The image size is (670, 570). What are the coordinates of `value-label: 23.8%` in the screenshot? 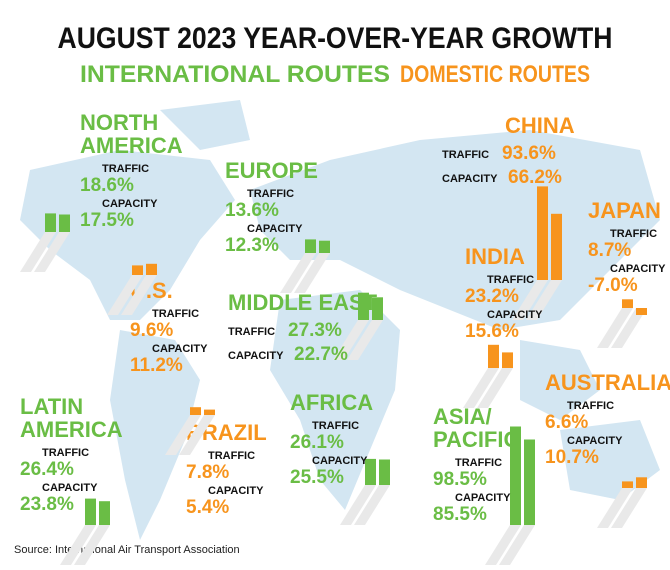 It's located at (47, 504).